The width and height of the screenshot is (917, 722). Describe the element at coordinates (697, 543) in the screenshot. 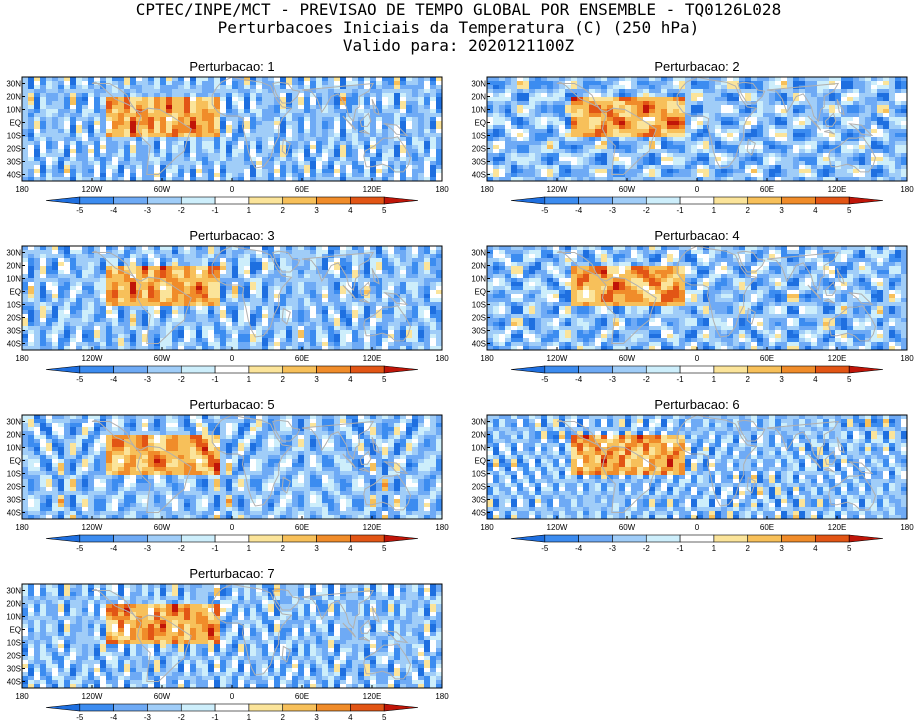

I see `colorbar: -5 -4 -3 -2 -1 1 2 3 4 5` at that location.